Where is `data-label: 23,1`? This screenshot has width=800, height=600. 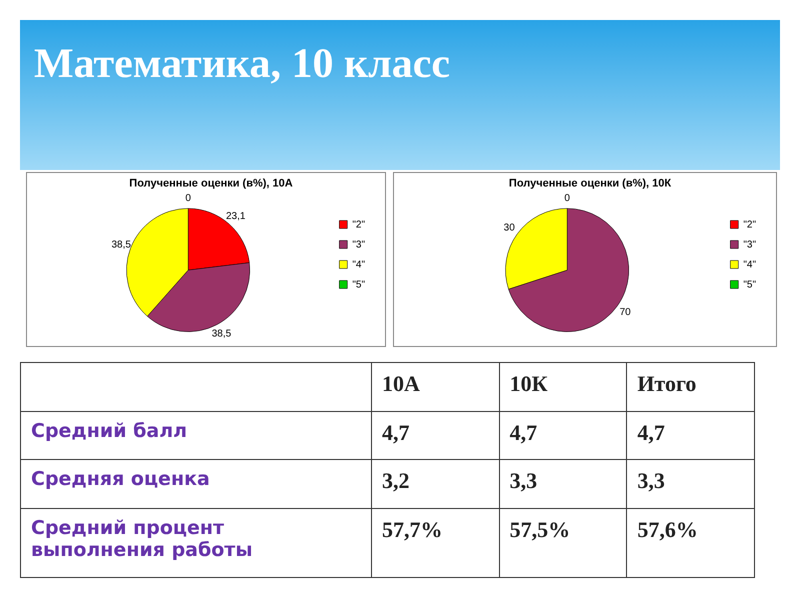 data-label: 23,1 is located at coordinates (236, 216).